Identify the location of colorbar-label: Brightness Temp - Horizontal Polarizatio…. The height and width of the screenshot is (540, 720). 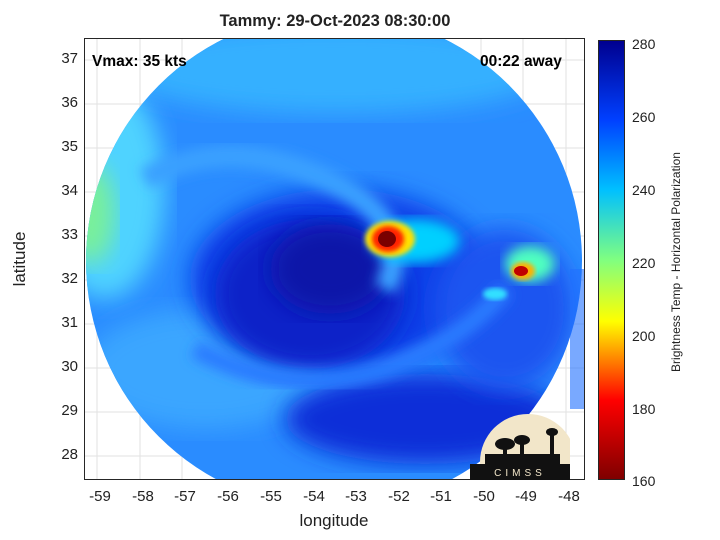
(676, 262).